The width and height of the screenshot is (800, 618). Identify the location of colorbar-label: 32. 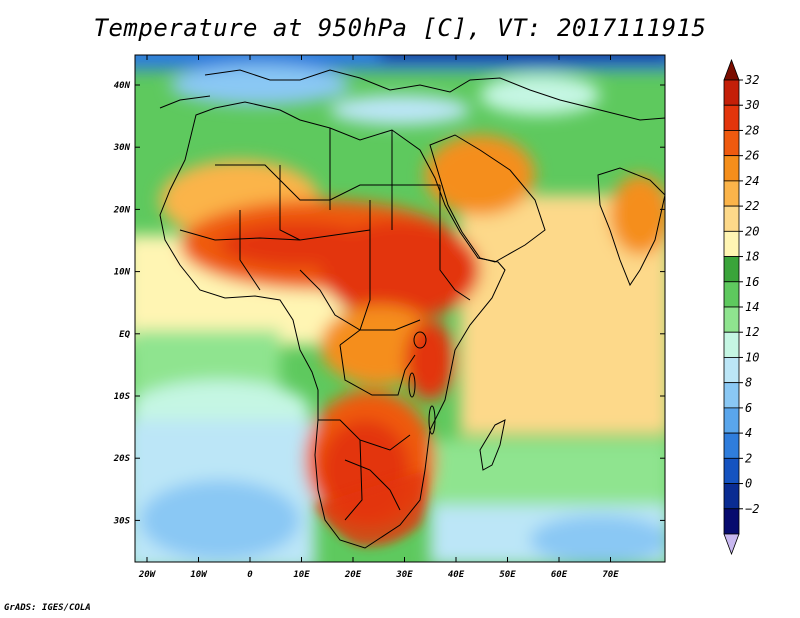
(751, 80).